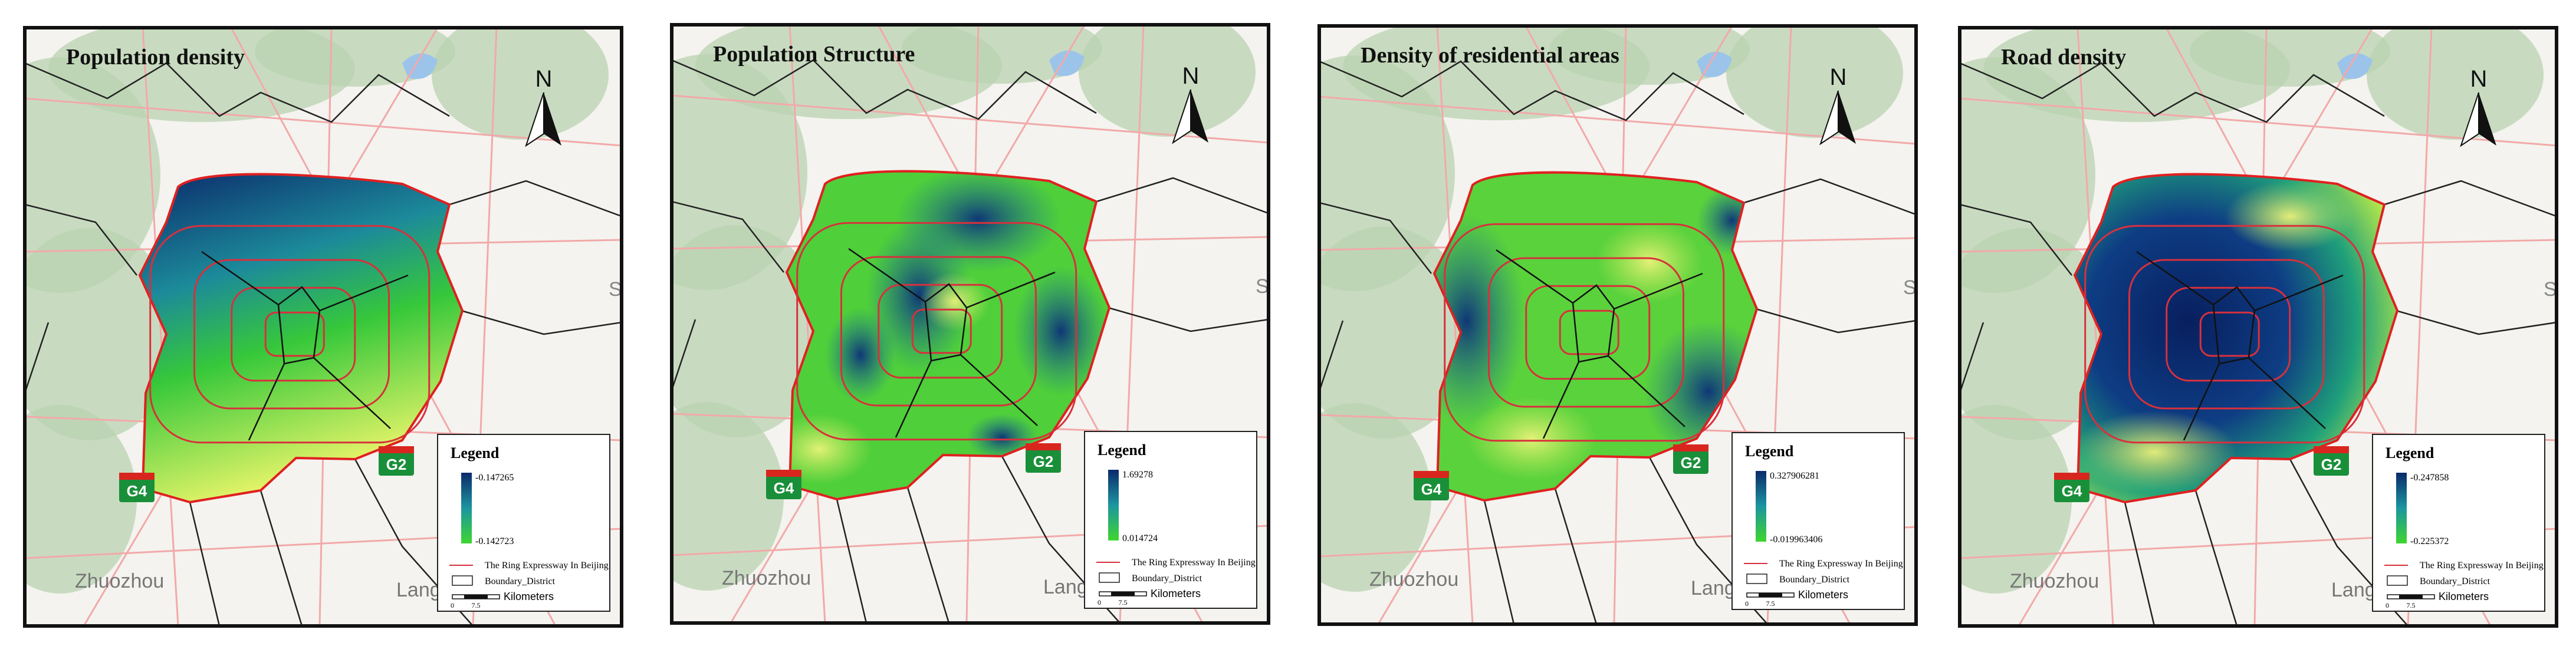  I want to click on legend-min: -0.225372, so click(2429, 541).